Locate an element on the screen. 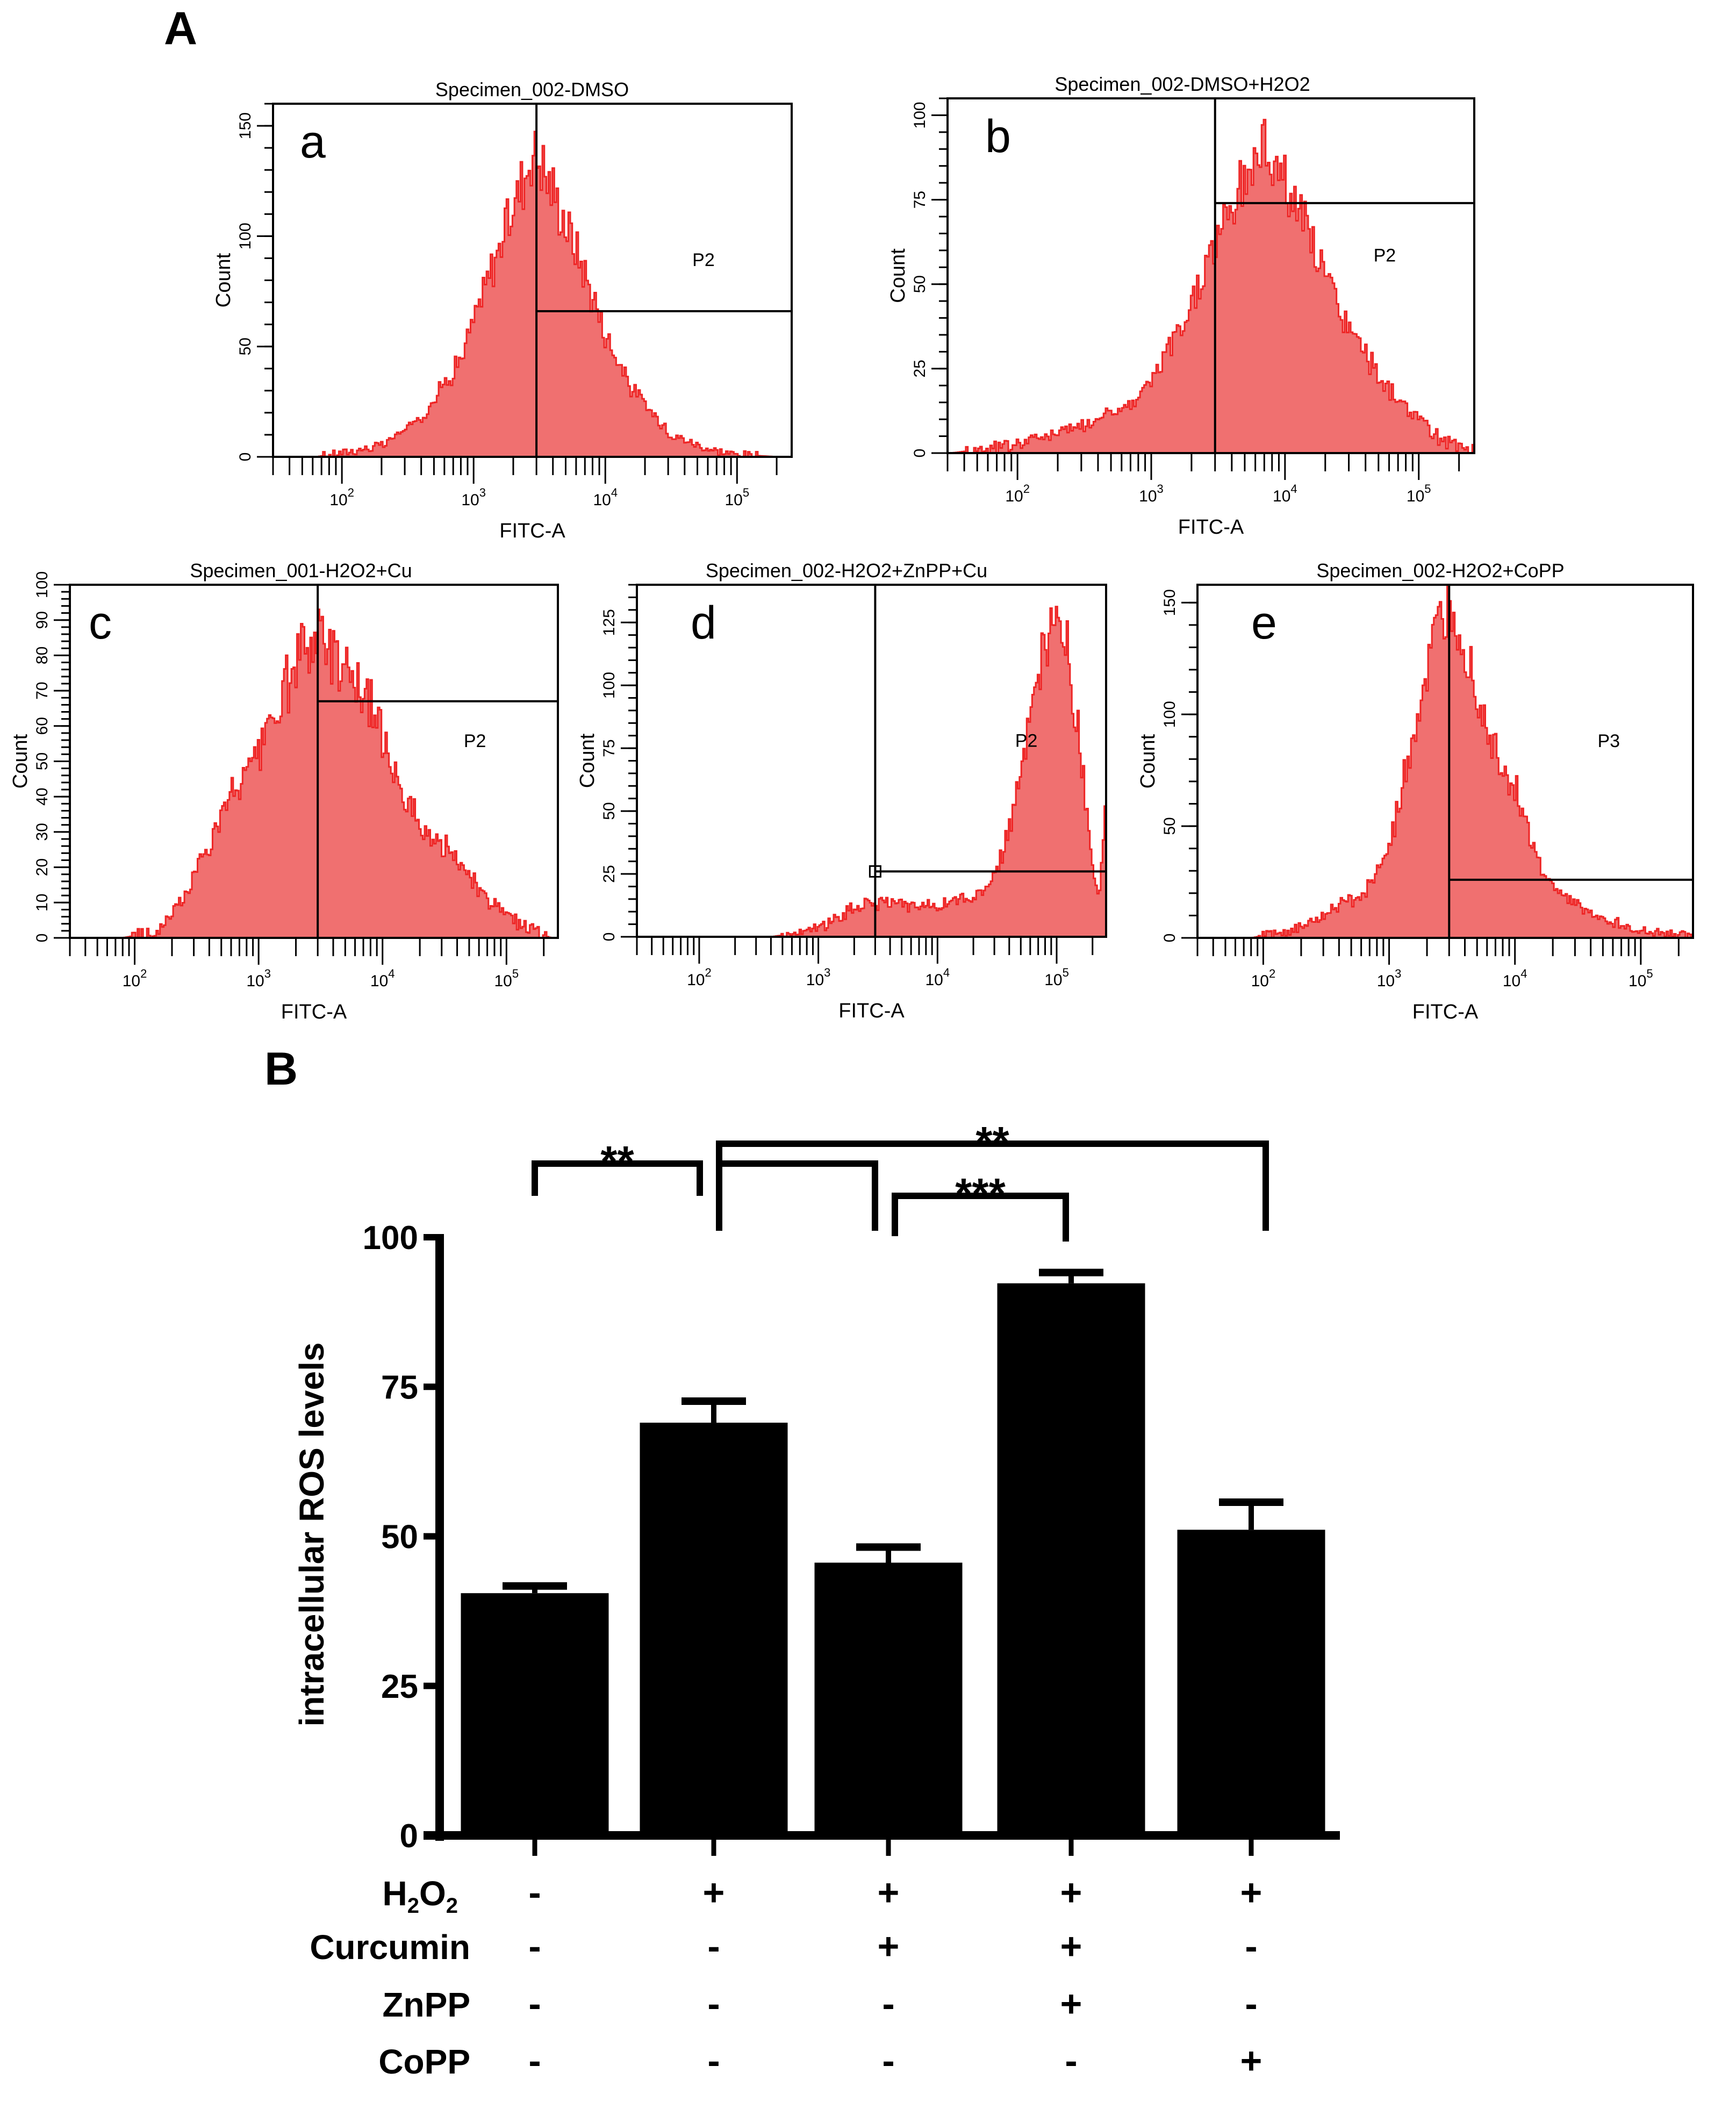 The height and width of the screenshot is (2109, 1736). y-tick-label-e: 50 is located at coordinates (1170, 826).